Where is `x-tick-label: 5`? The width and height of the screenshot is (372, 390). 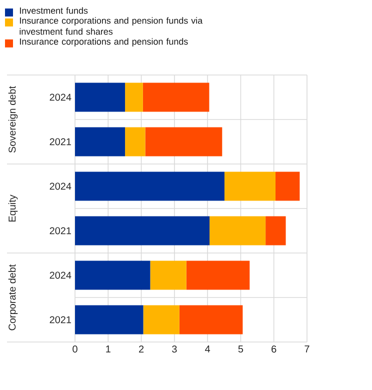
x-tick-label: 5 is located at coordinates (241, 349).